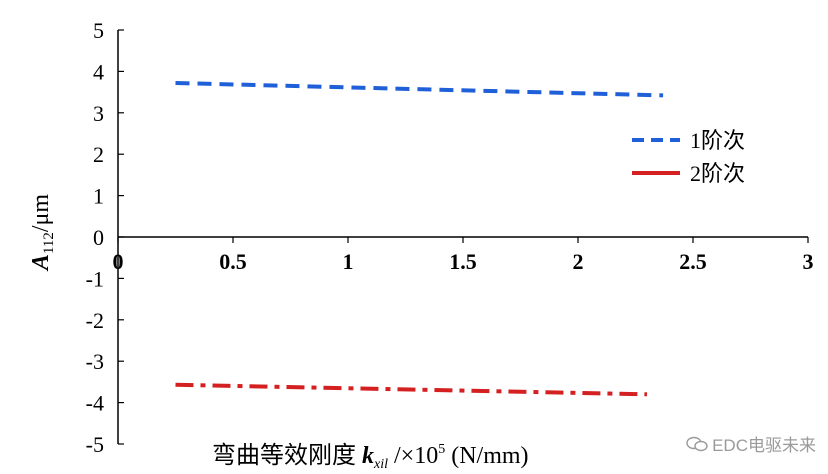  I want to click on wechat-icon, so click(697, 443).